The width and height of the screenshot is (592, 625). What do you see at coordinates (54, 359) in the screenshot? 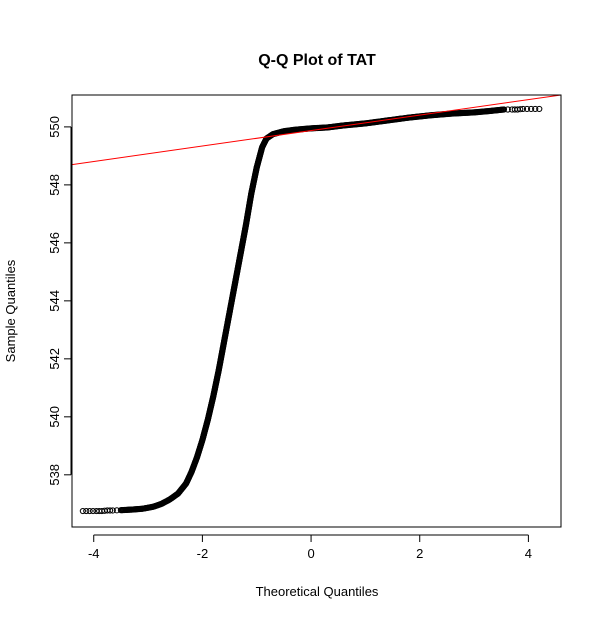
I see `y-tick-label: 542` at bounding box center [54, 359].